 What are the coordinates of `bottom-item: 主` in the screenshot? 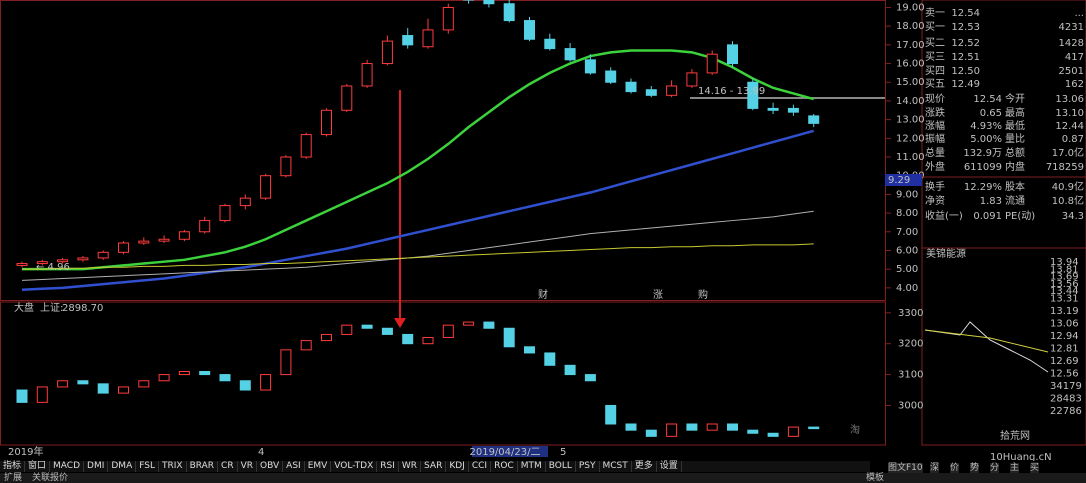 It's located at (1015, 468).